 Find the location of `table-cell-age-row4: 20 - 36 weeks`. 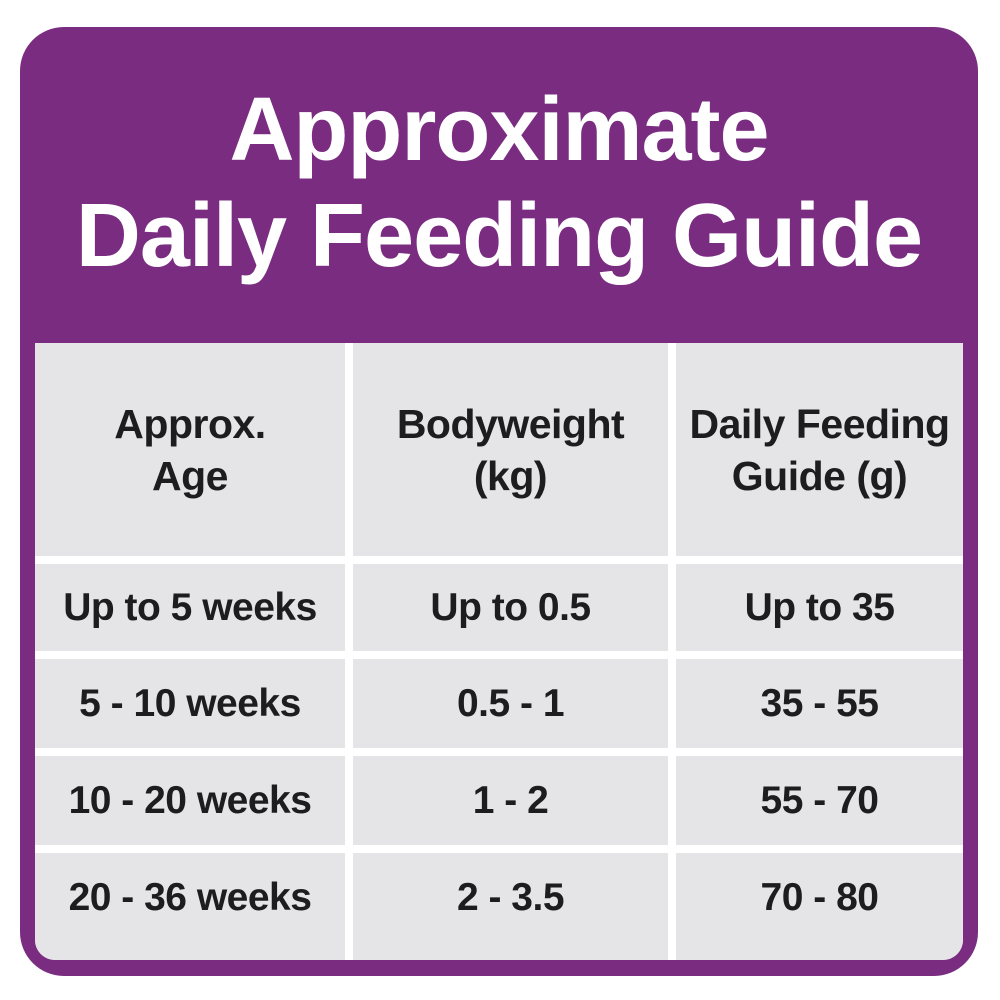

table-cell-age-row4: 20 - 36 weeks is located at coordinates (190, 906).